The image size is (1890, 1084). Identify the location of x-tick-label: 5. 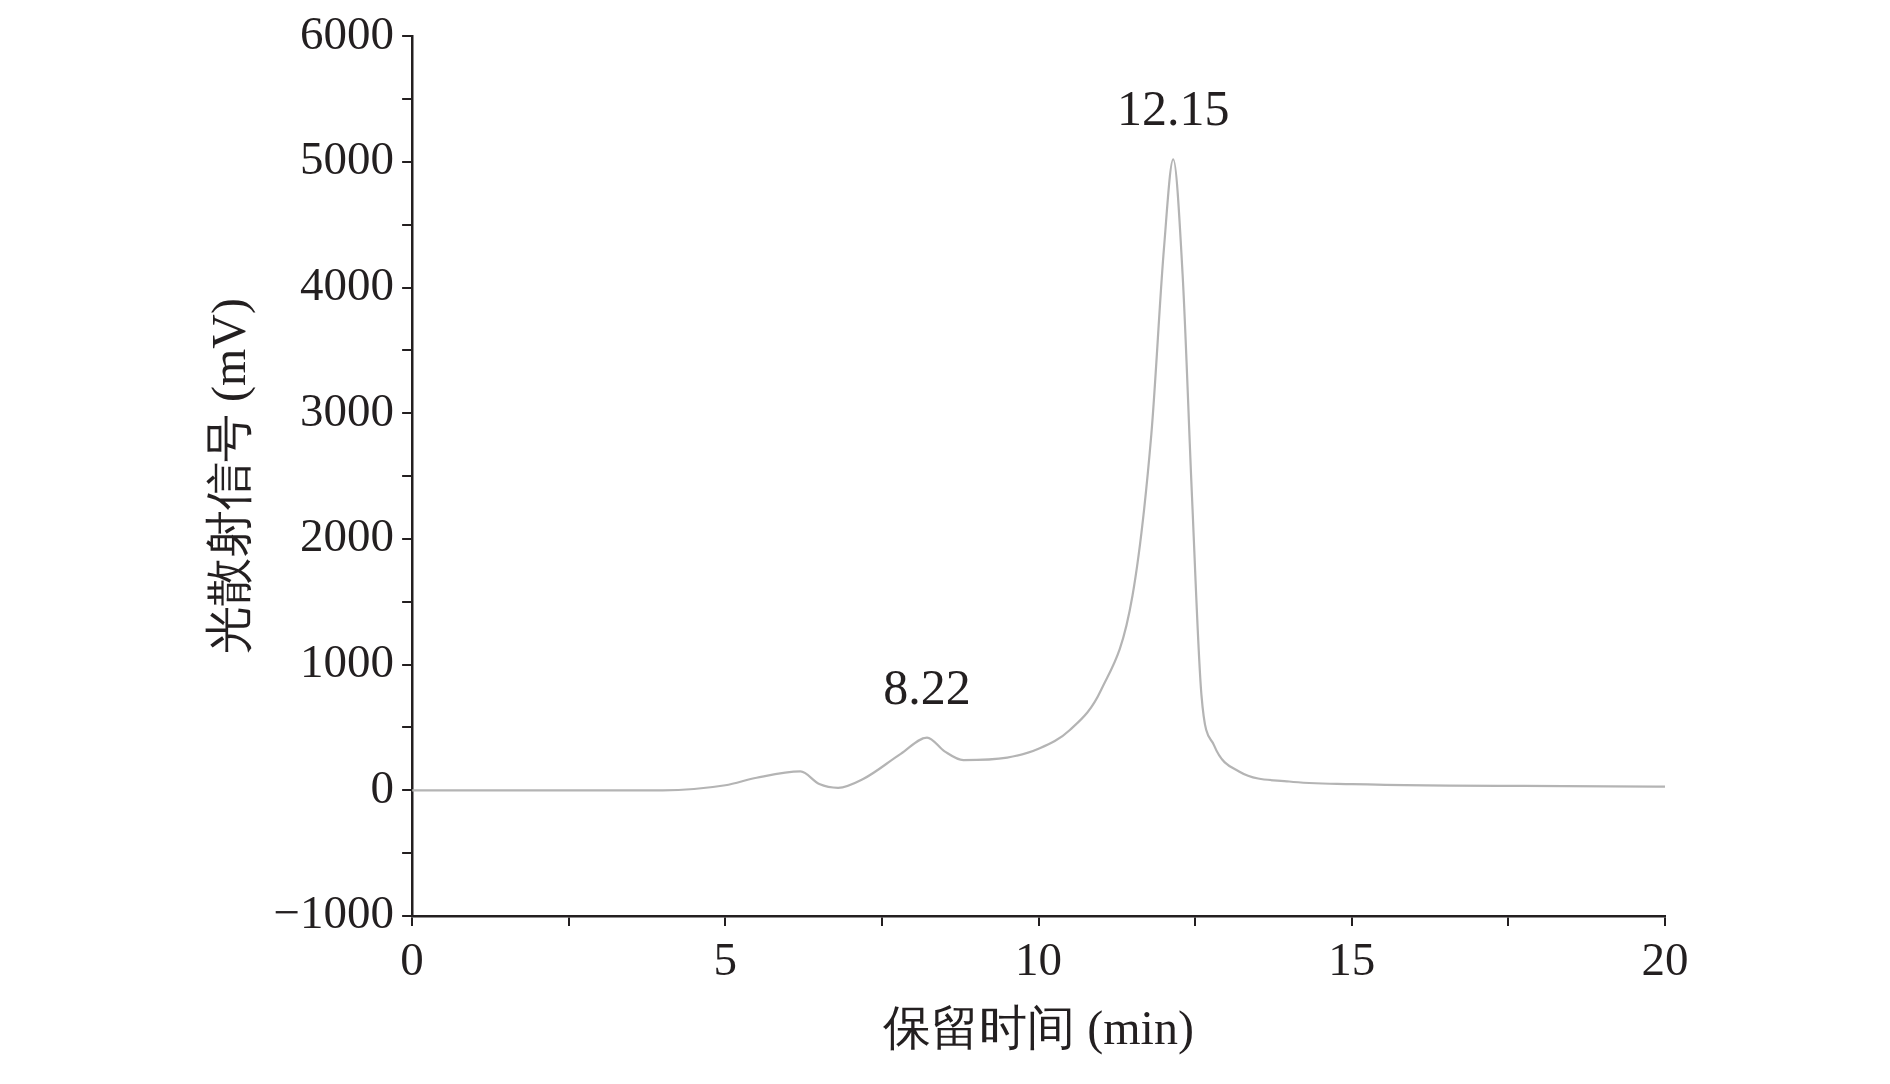
(725, 958).